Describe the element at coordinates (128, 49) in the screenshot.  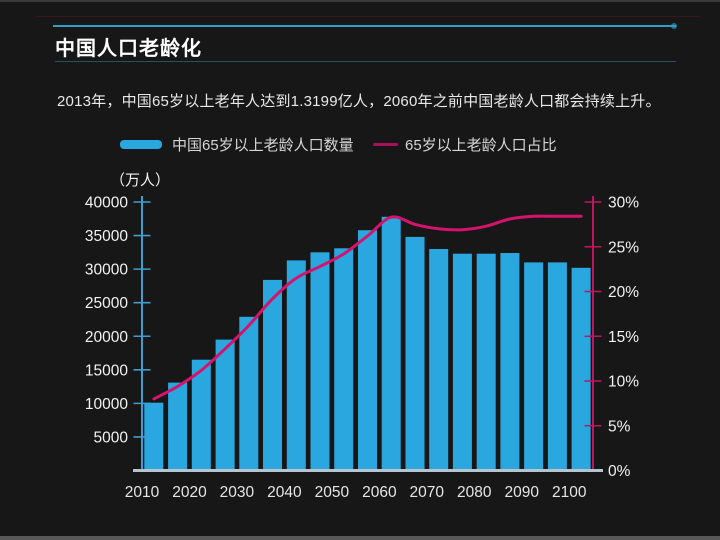
I see `page-title: 中国人口老龄化` at that location.